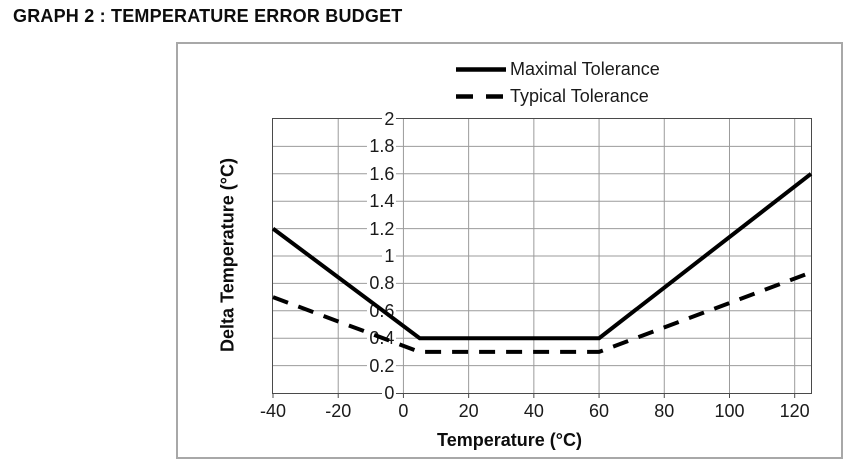  I want to click on legend-dashed-line-icon, so click(481, 96).